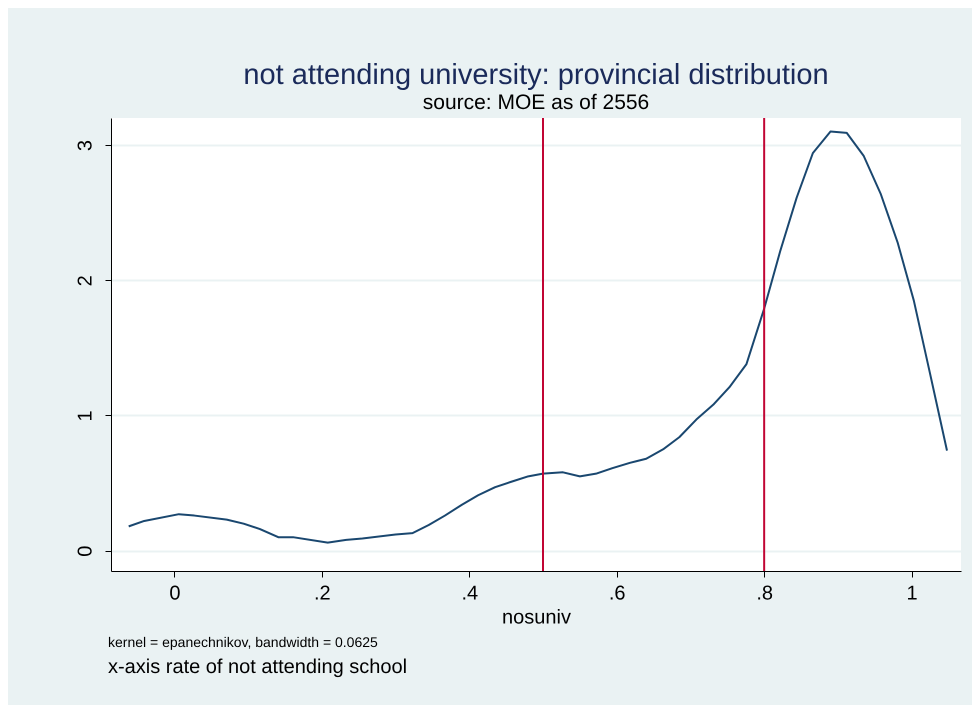 This screenshot has width=980, height=713. I want to click on y-tick-label: 2, so click(85, 280).